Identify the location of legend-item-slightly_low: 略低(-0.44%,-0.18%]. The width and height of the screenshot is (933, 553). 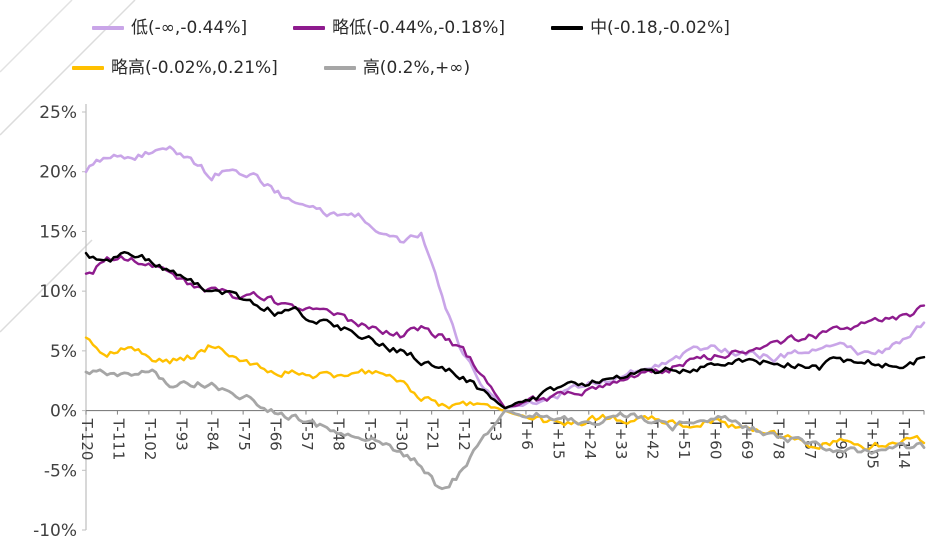
(399, 28).